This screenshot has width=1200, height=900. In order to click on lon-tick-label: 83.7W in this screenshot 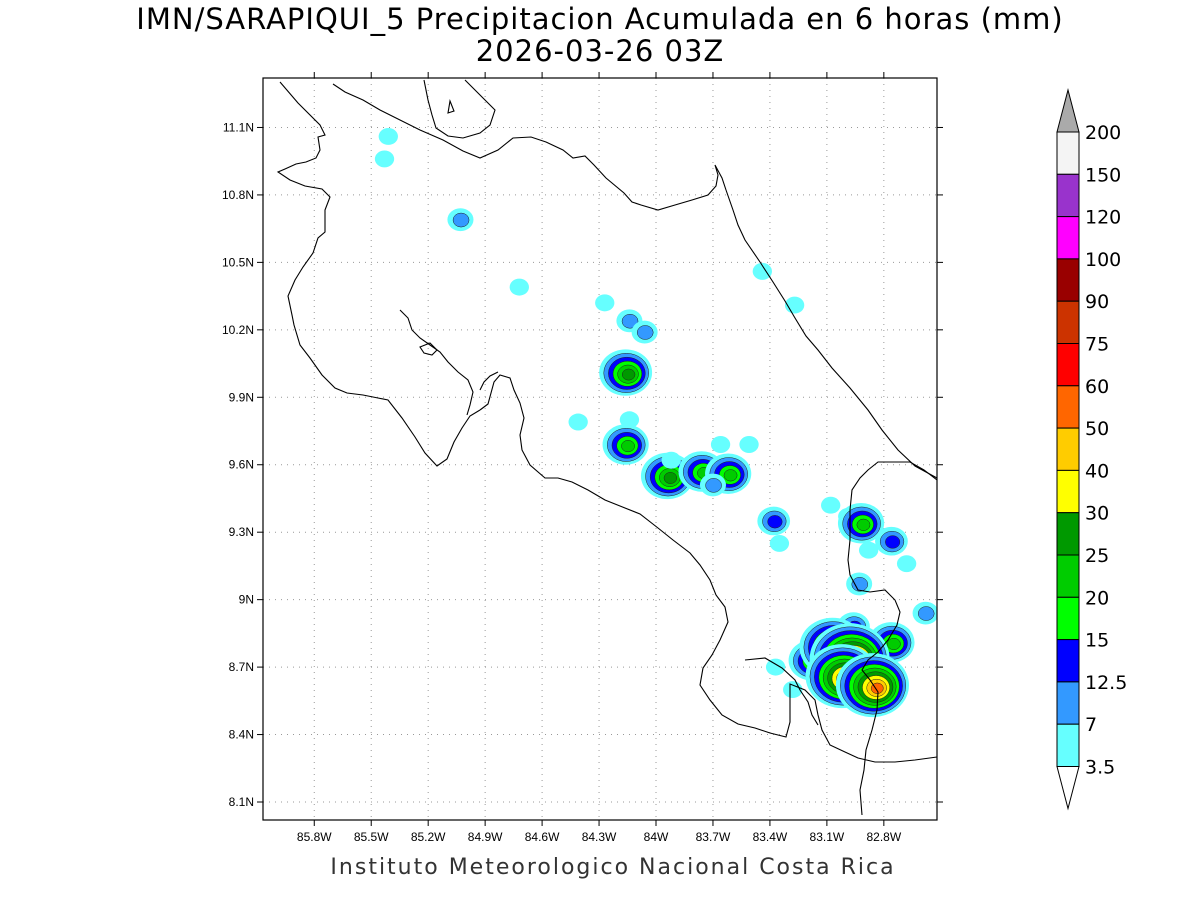, I will do `click(713, 837)`.